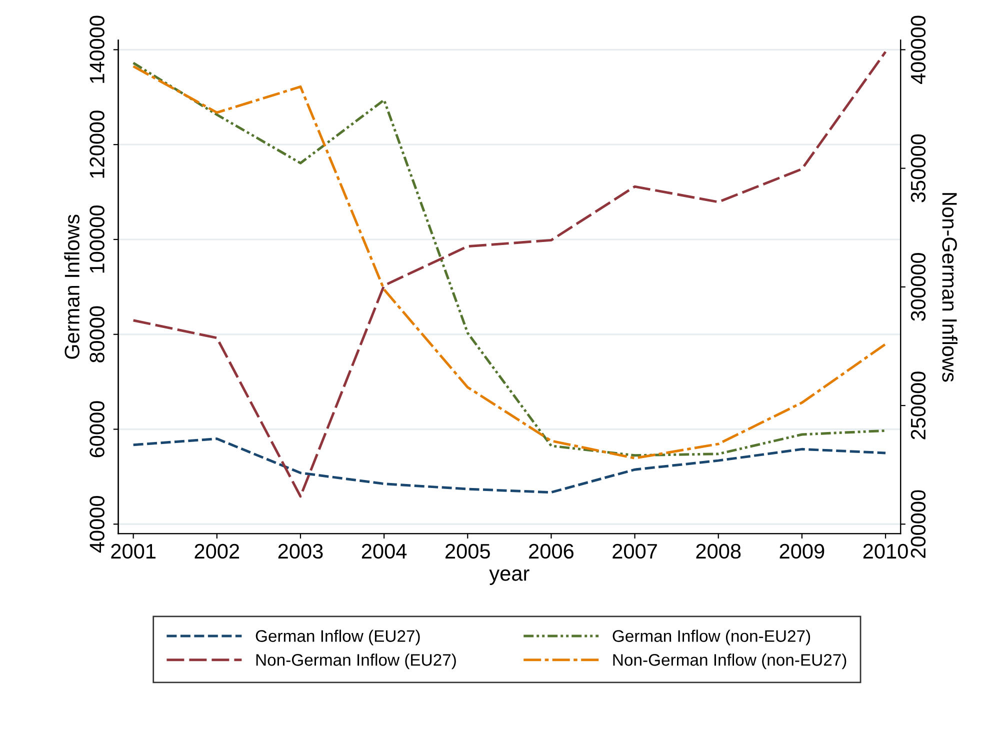 The width and height of the screenshot is (994, 731). Describe the element at coordinates (918, 50) in the screenshot. I see `y2-tick-label: 400000` at that location.